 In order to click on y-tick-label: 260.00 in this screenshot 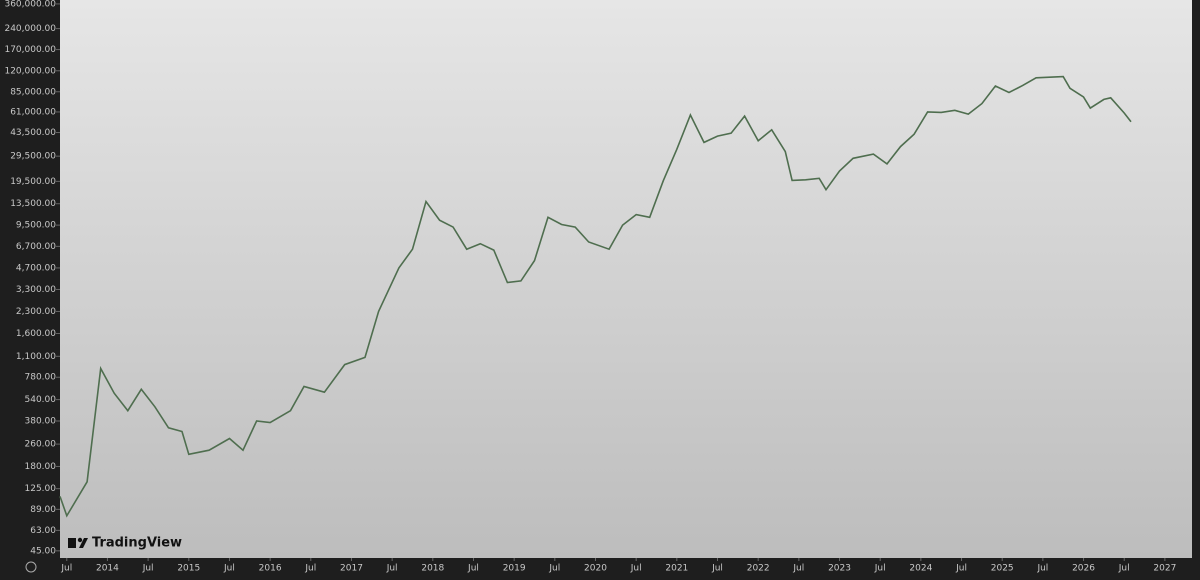, I will do `click(41, 445)`.